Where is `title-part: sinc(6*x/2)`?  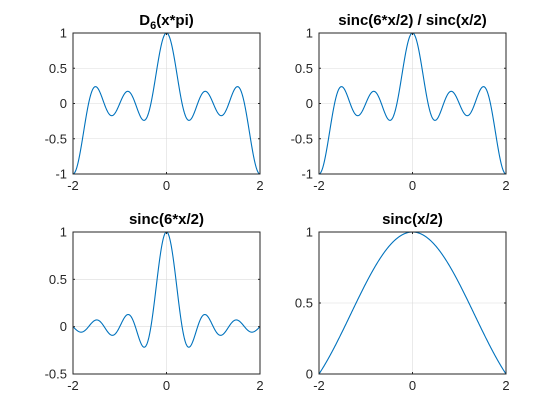
title-part: sinc(6*x/2) is located at coordinates (166, 219).